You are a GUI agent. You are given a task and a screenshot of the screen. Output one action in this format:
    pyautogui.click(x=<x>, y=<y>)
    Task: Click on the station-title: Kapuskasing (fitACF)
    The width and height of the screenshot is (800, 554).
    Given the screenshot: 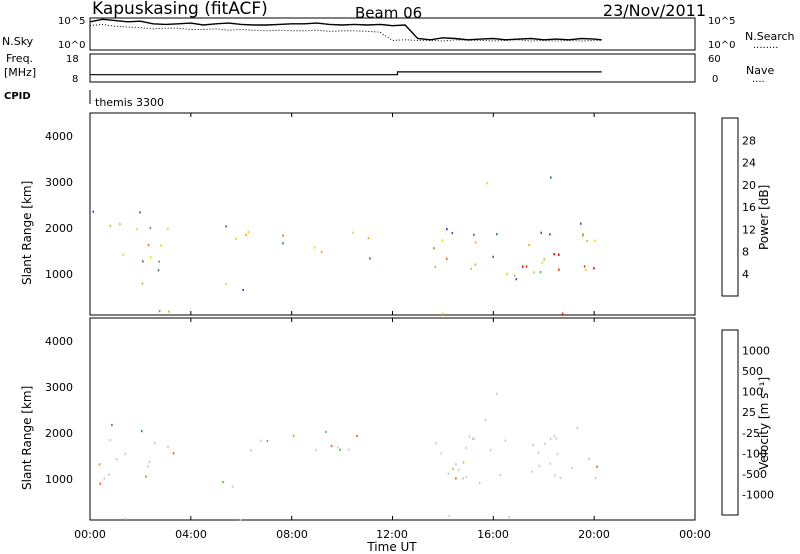 What is the action you would take?
    pyautogui.click(x=180, y=9)
    